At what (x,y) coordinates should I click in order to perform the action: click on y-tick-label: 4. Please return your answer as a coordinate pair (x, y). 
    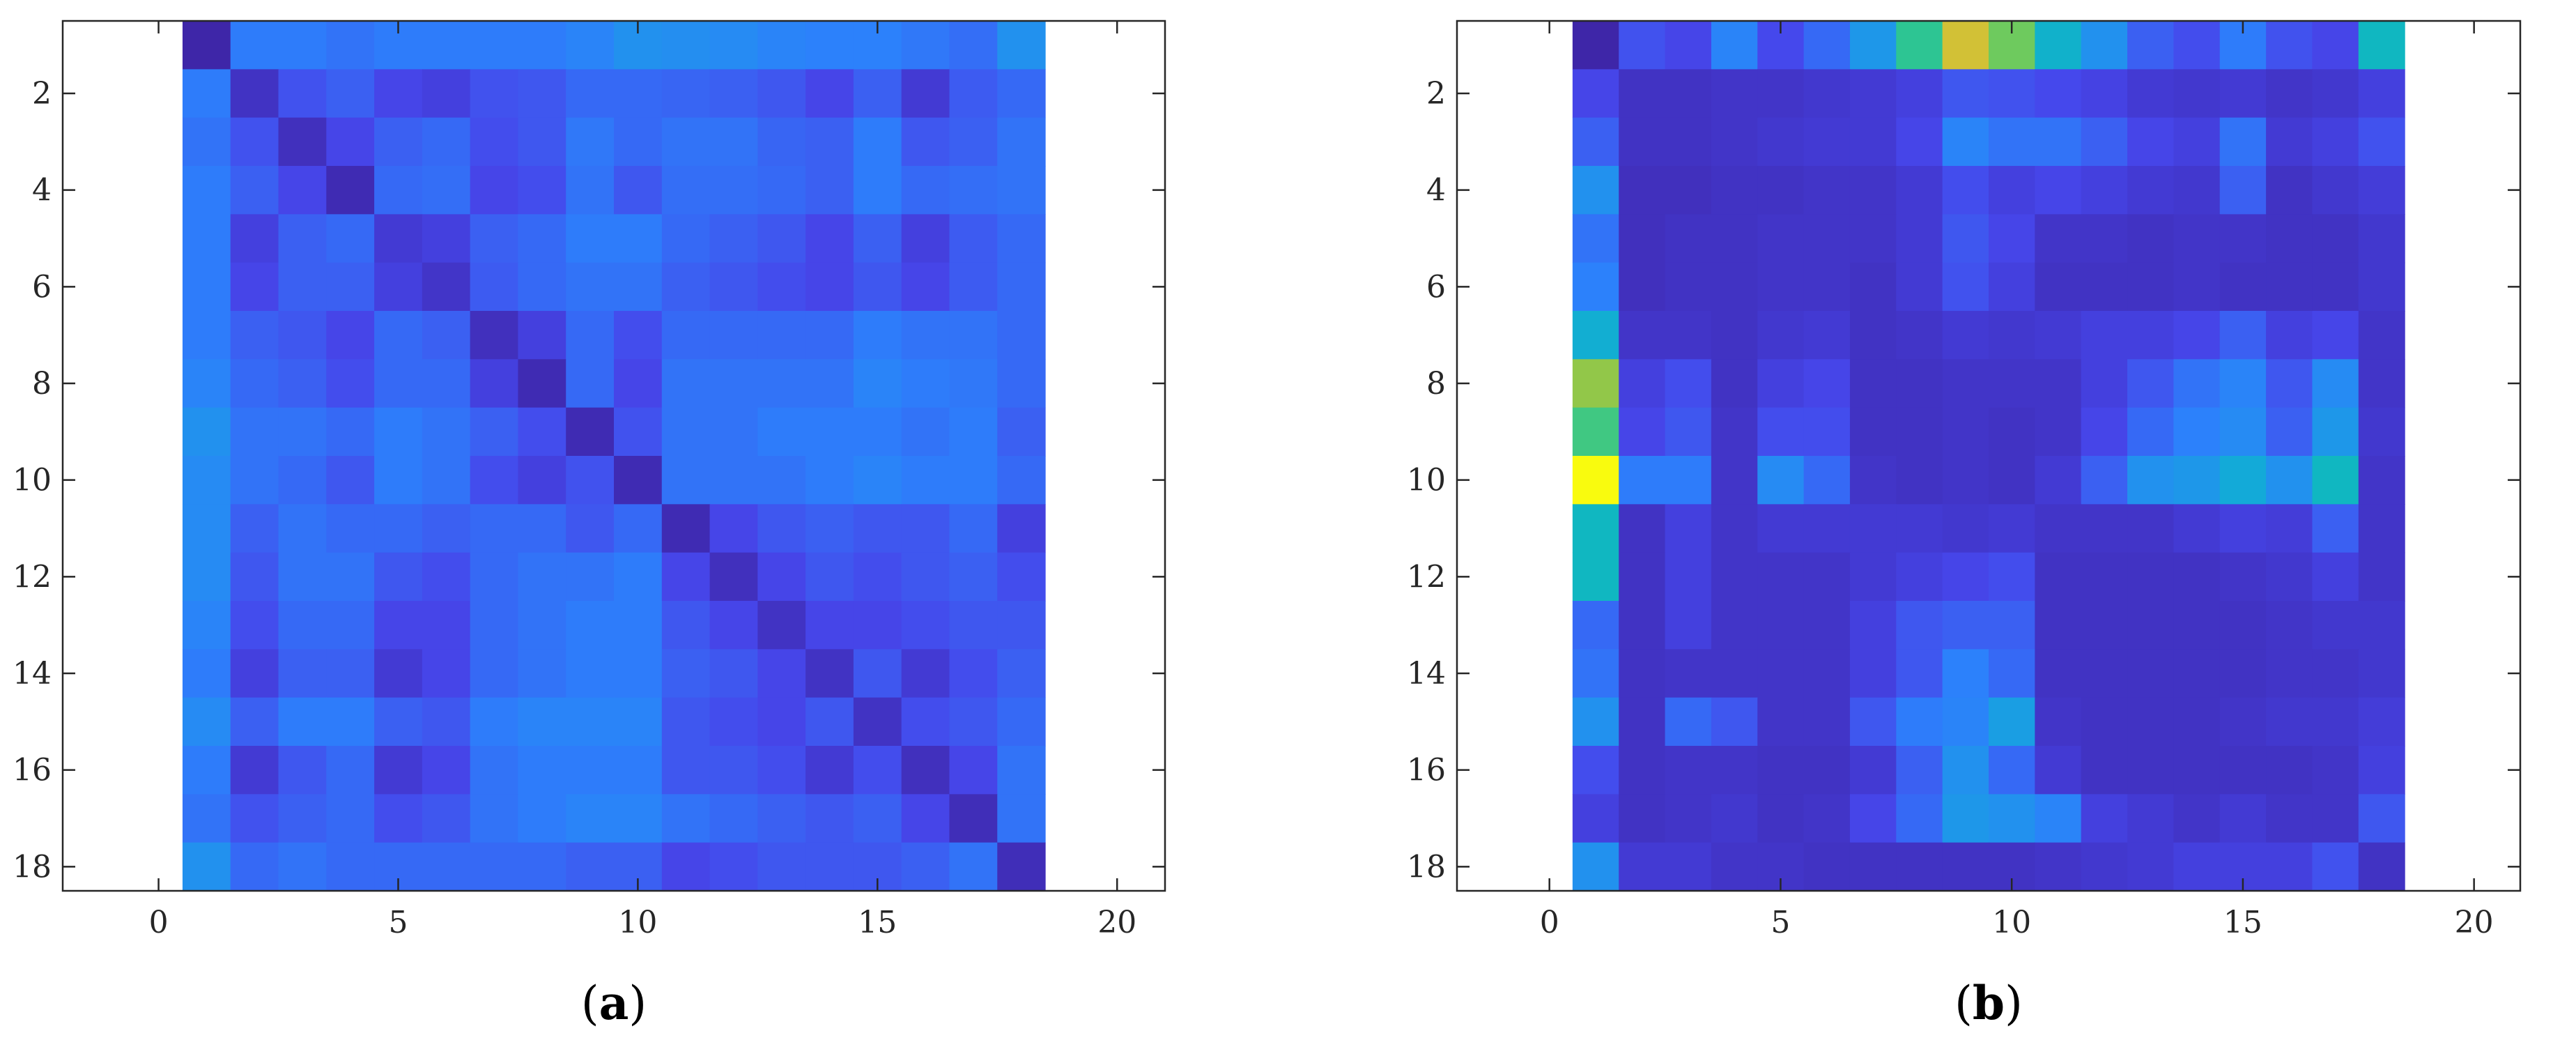
    Looking at the image, I should click on (1436, 190).